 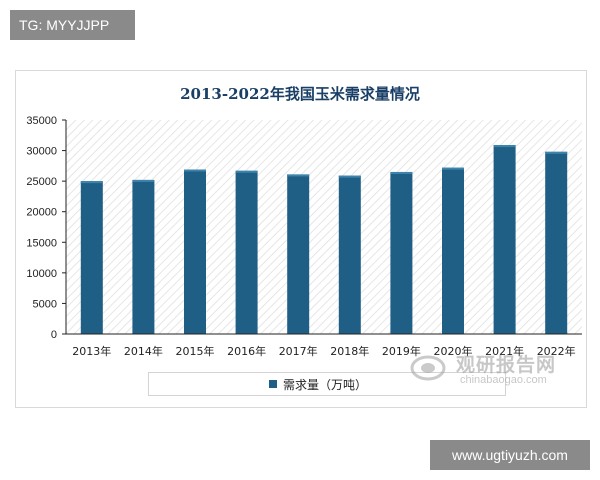 What do you see at coordinates (504, 351) in the screenshot?
I see `x-tick-label: 2021年` at bounding box center [504, 351].